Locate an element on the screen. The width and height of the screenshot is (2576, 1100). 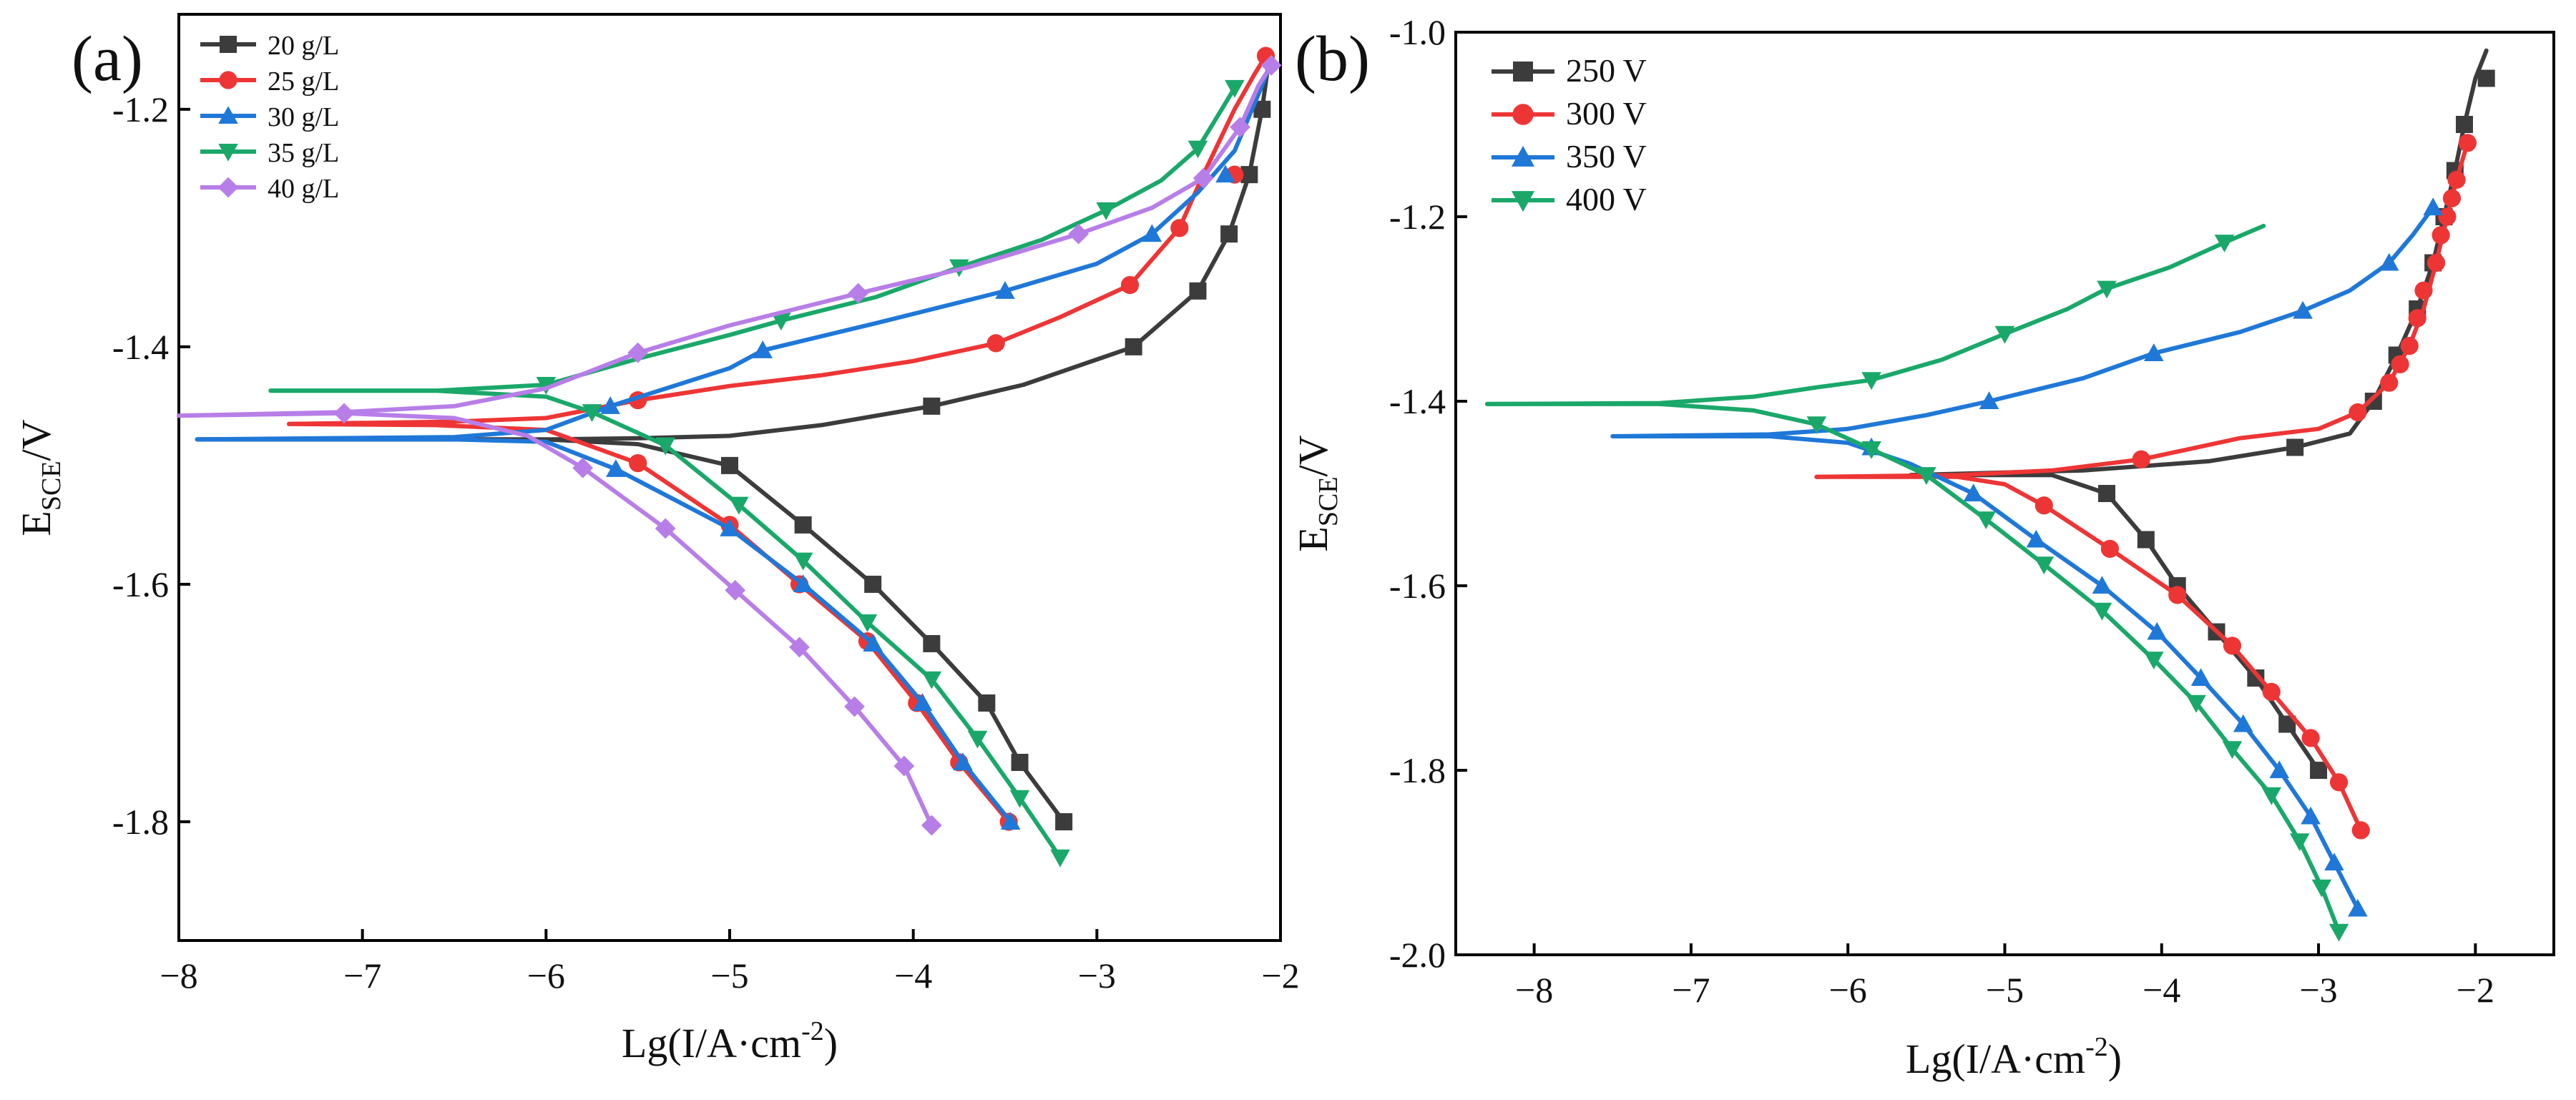
panel-a-series-0-anodic-line is located at coordinates (733, 248).